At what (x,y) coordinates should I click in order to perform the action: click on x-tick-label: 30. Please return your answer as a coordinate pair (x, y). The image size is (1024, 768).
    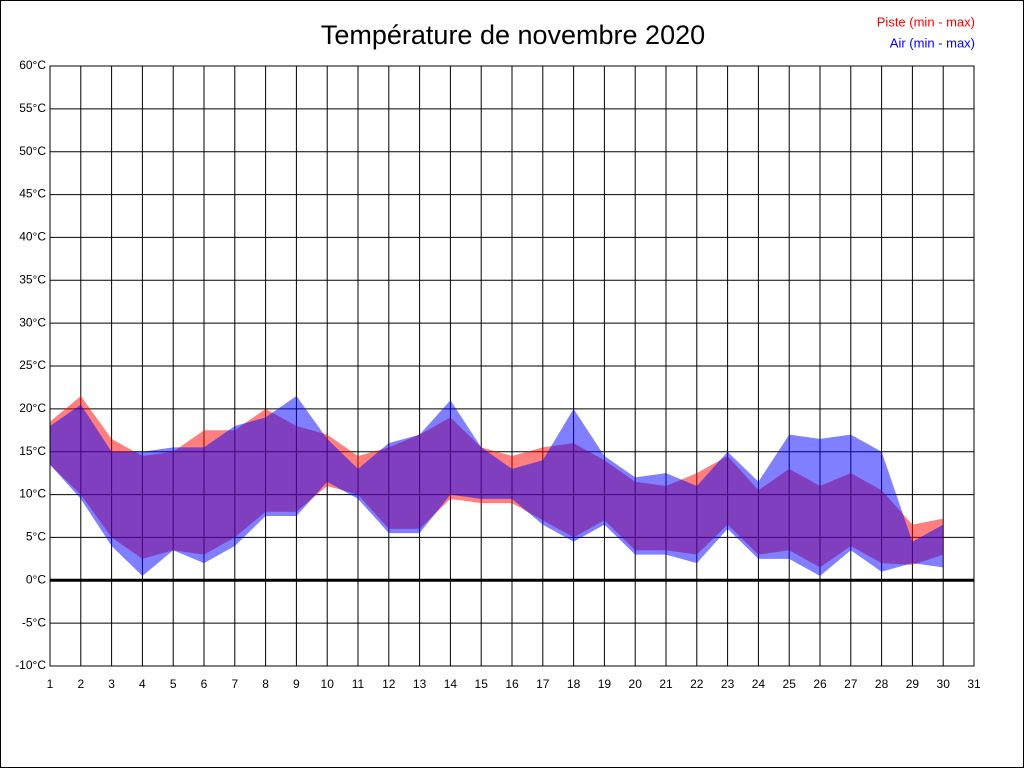
    Looking at the image, I should click on (944, 684).